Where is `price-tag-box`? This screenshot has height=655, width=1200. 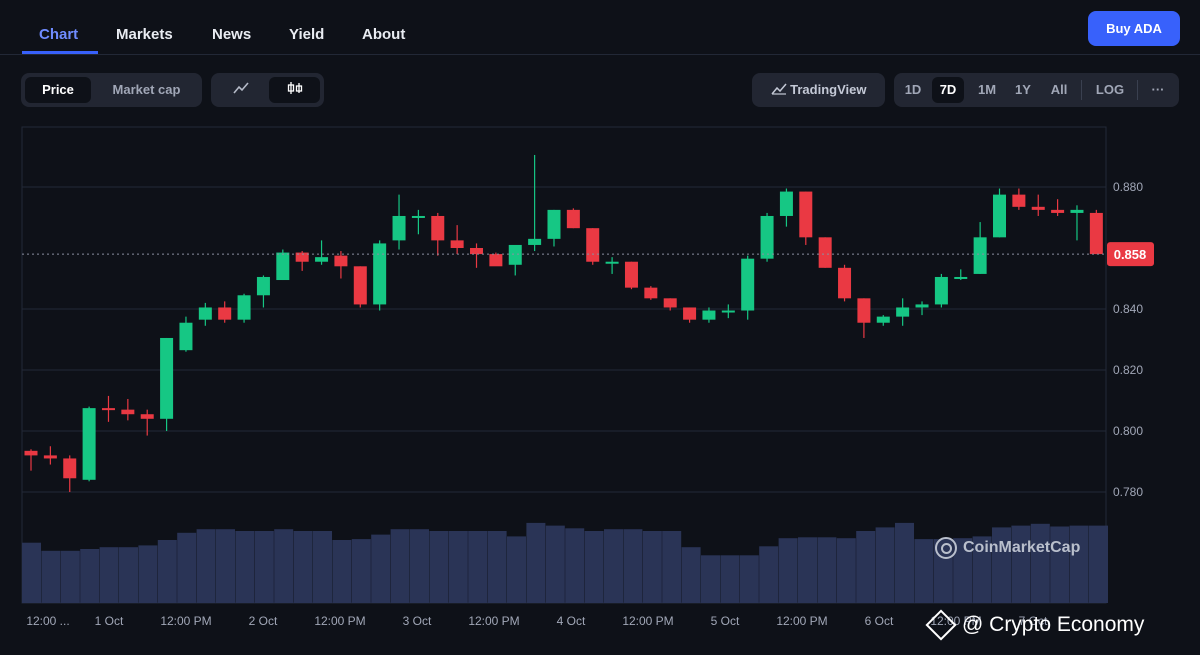
price-tag-box is located at coordinates (1130, 254).